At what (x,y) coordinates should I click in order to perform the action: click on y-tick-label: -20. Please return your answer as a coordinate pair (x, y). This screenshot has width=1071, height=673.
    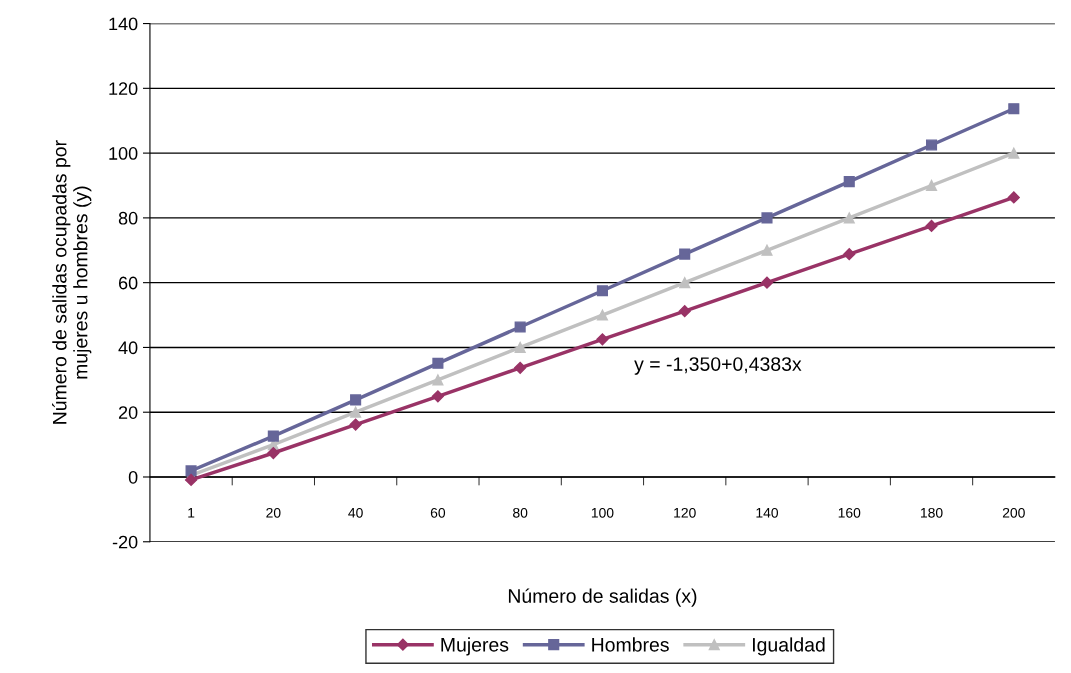
    Looking at the image, I should click on (125, 542).